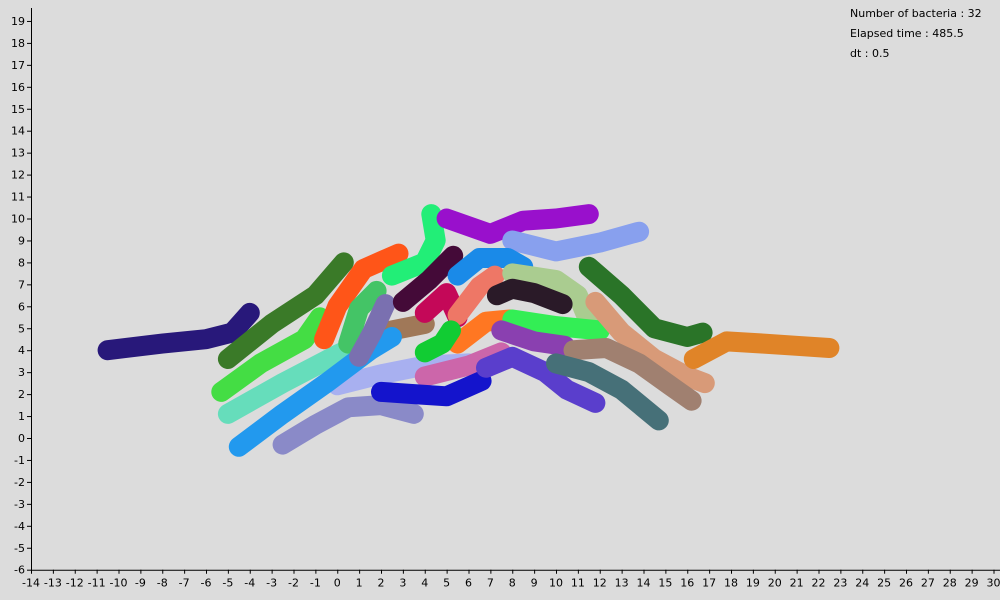 The width and height of the screenshot is (1000, 600). I want to click on dt-text: dt : 0.5, so click(870, 53).